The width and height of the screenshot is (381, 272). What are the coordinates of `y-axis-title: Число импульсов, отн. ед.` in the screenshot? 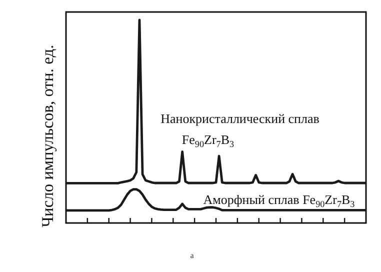 It's located at (47, 136).